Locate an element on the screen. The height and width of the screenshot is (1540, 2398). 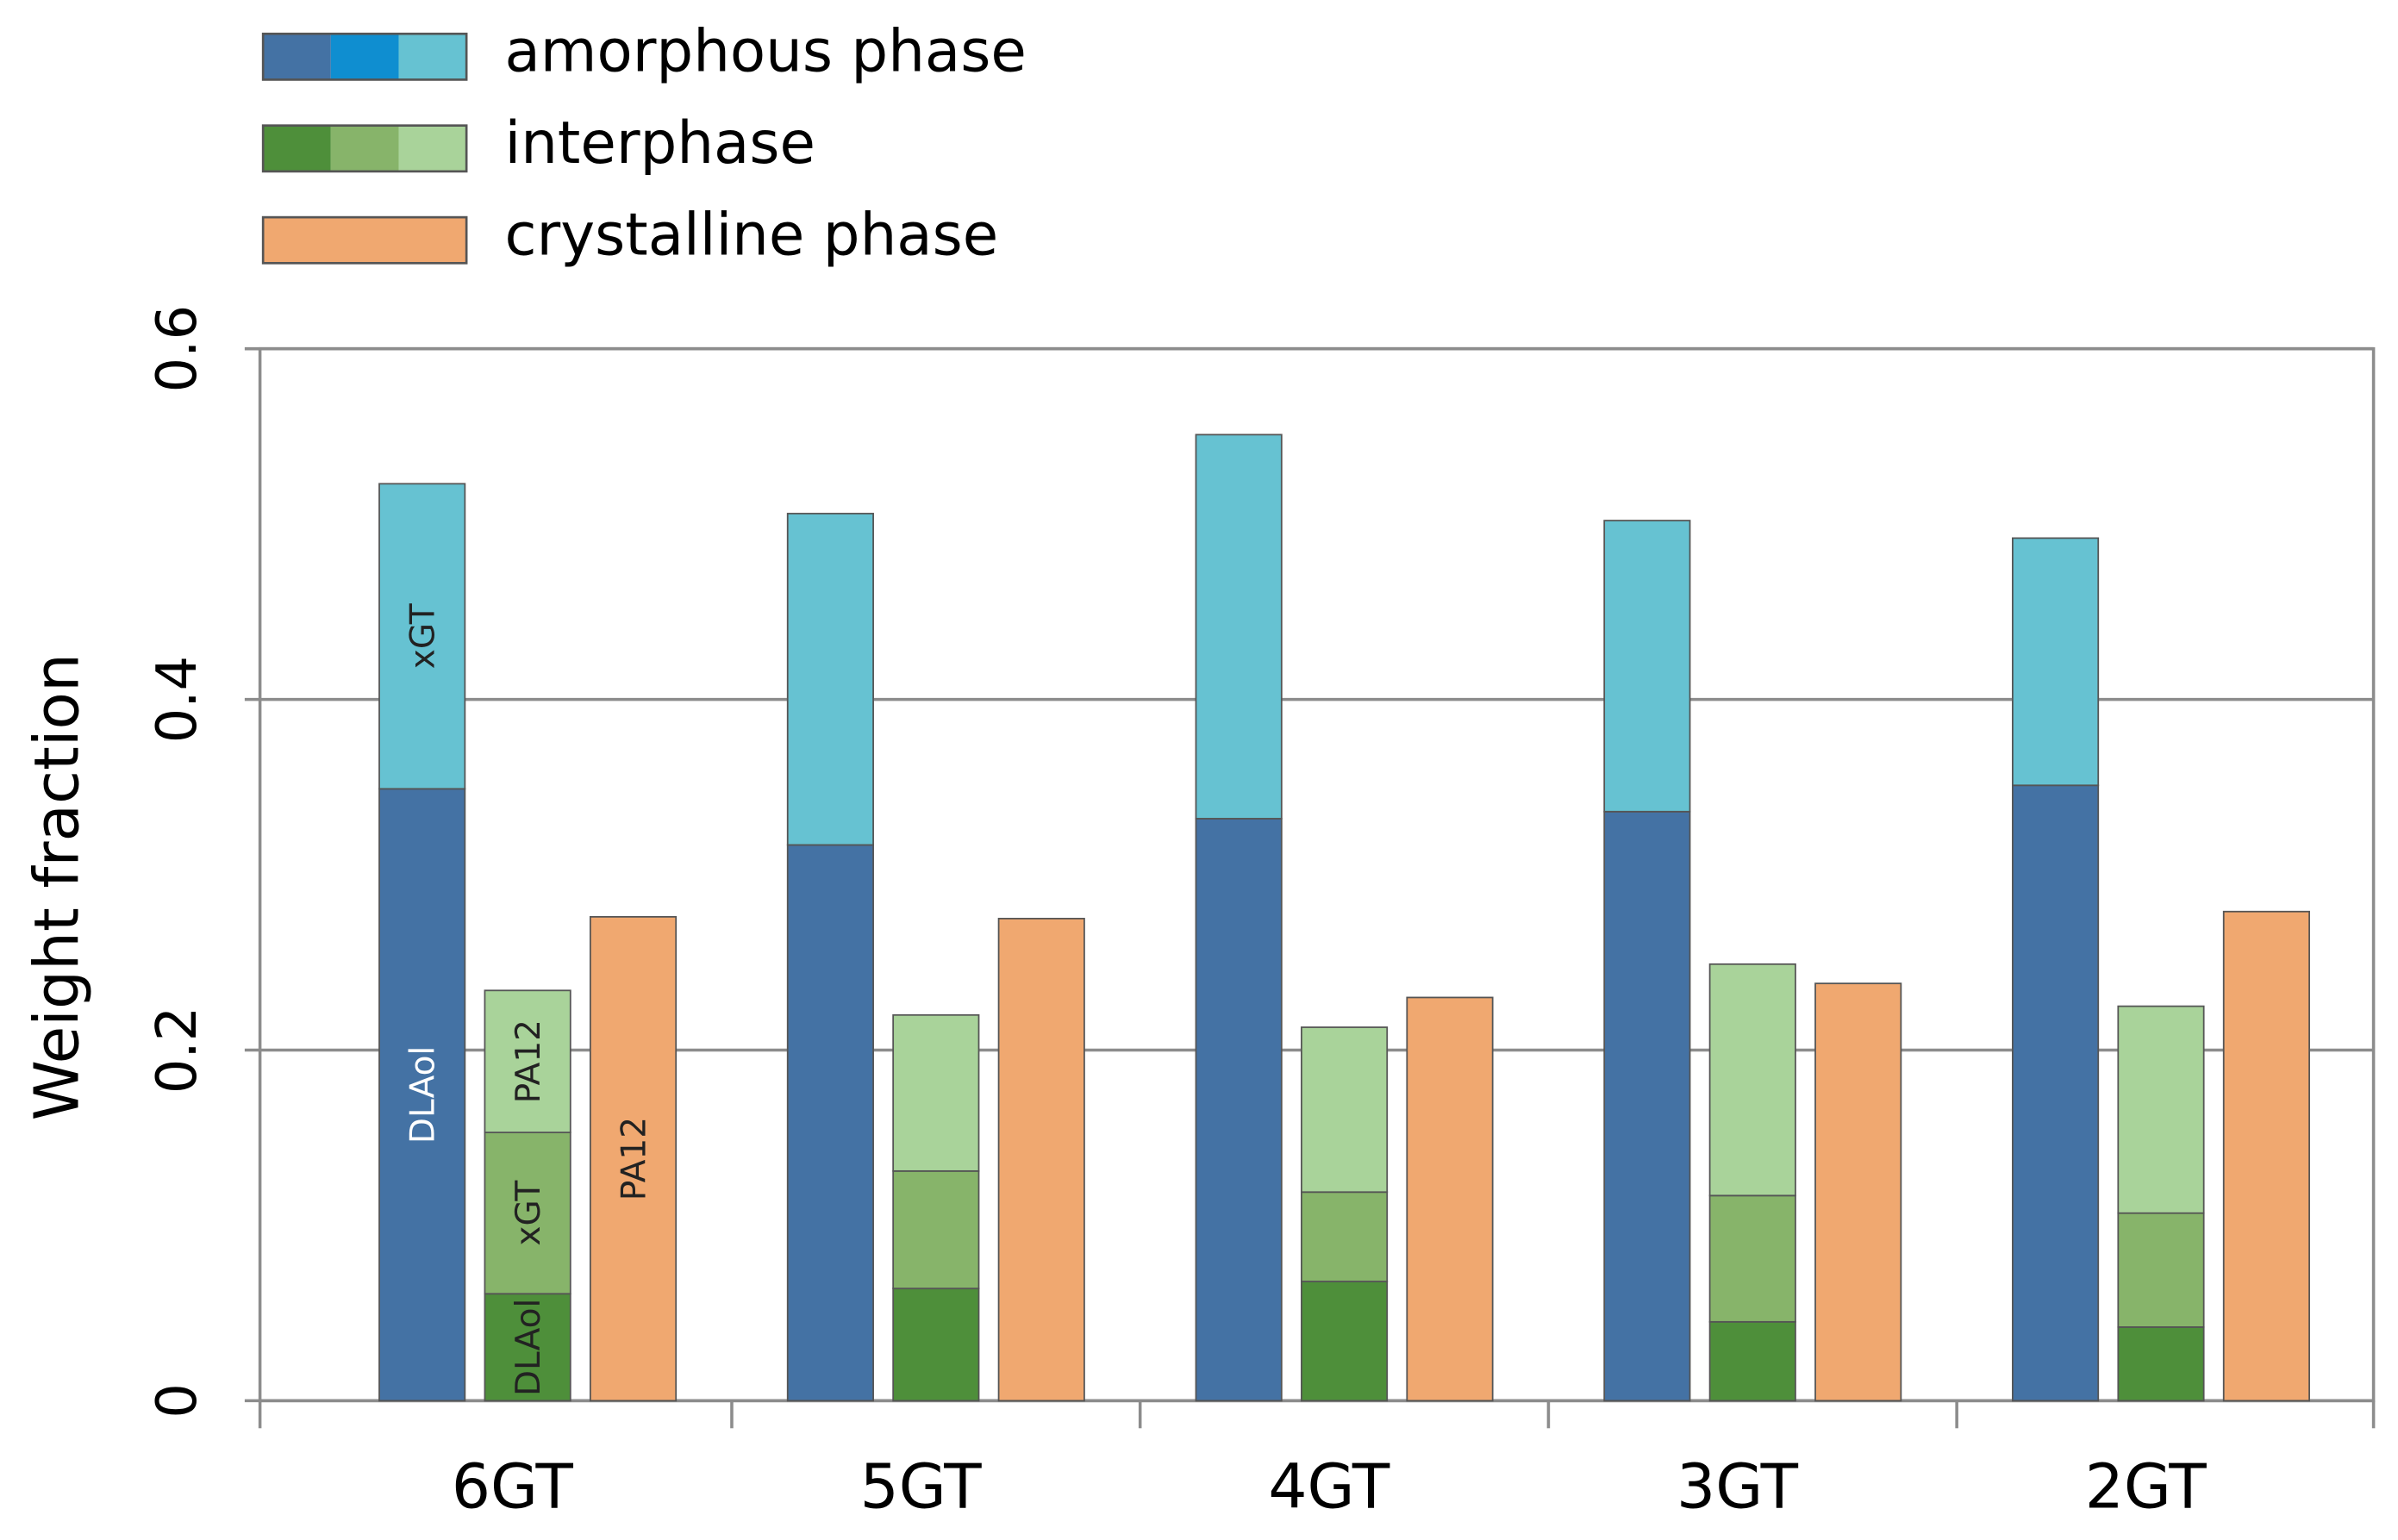
x-tick-label: 3GT is located at coordinates (1738, 1487).